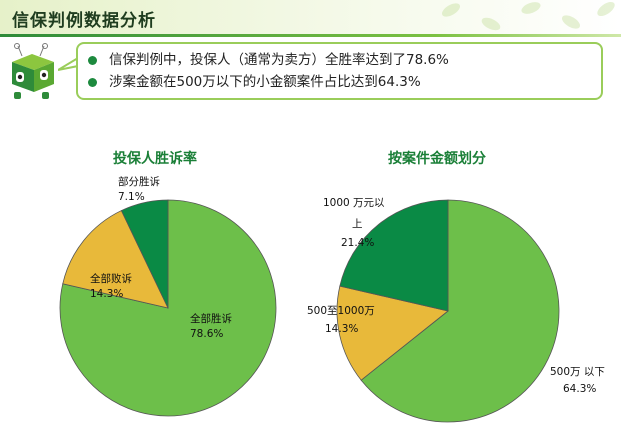  I want to click on slice-pct-label: 78.6%, so click(206, 334).